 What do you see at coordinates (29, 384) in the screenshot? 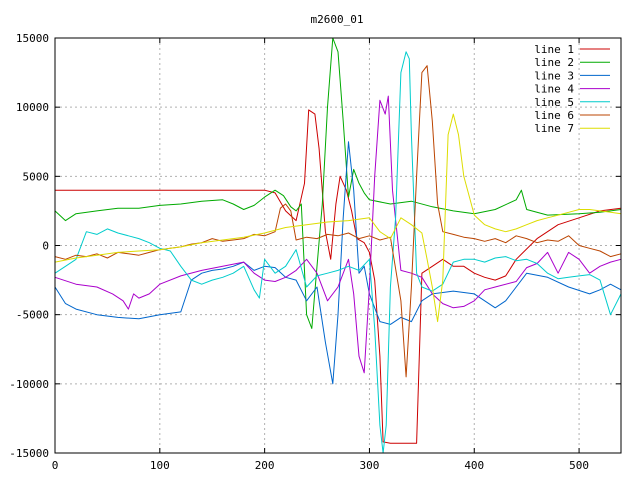
I see `y-tick-label: -10000` at bounding box center [29, 384].